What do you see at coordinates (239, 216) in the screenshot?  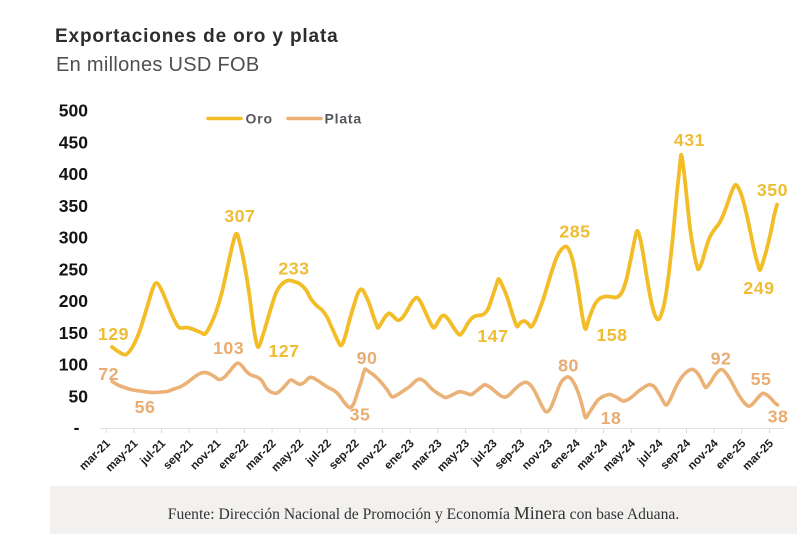 I see `svg-text: 307` at bounding box center [239, 216].